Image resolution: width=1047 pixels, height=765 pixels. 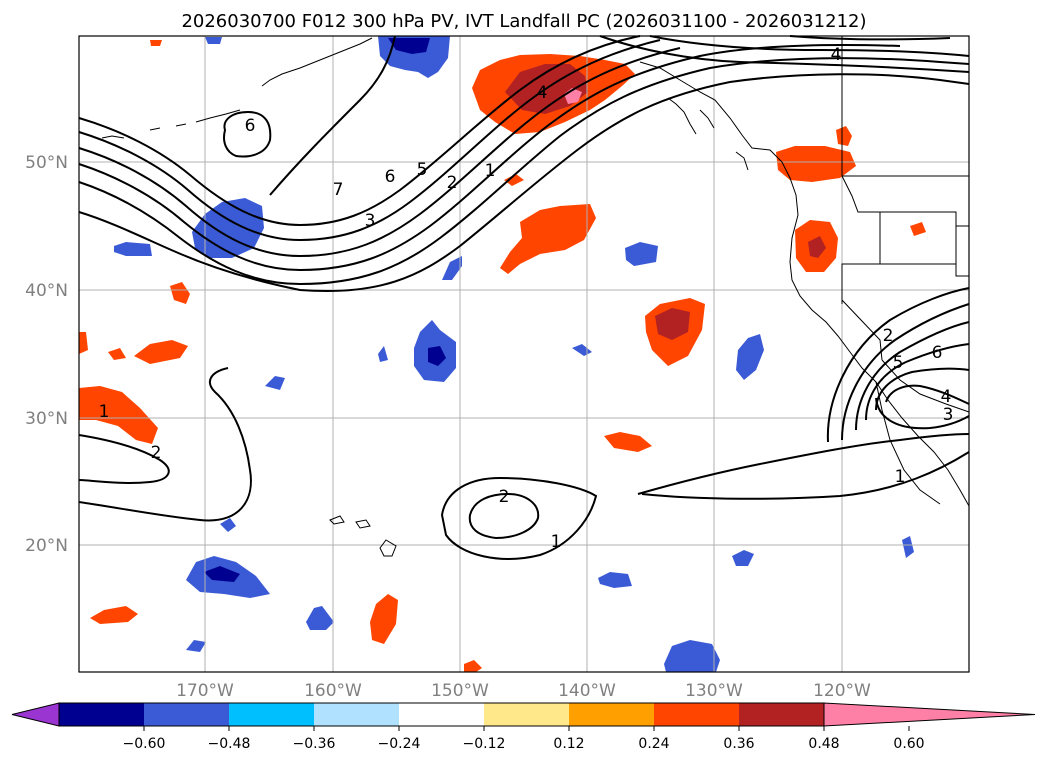 What do you see at coordinates (46, 163) in the screenshot?
I see `lat-label: 50°N` at bounding box center [46, 163].